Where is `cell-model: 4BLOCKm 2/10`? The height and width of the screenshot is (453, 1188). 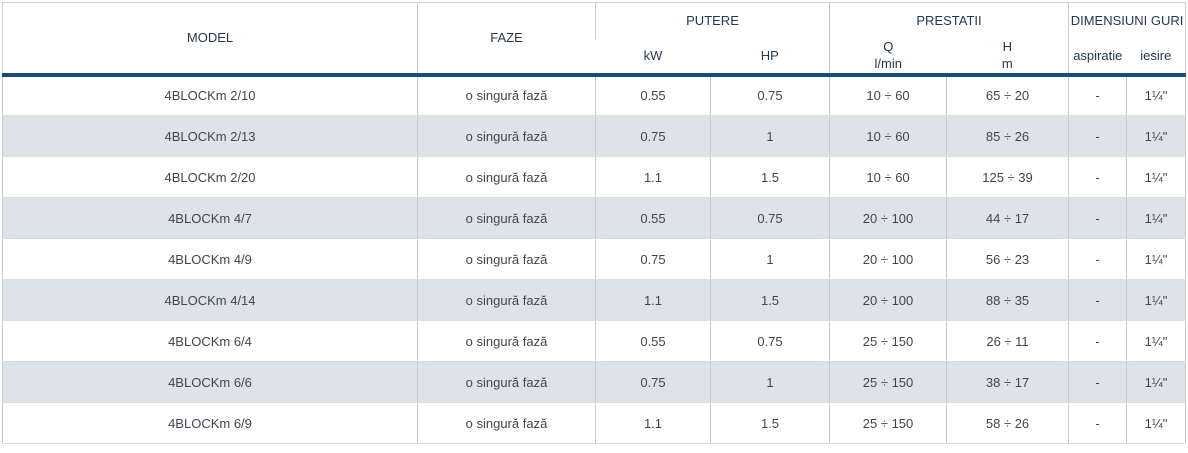
cell-model: 4BLOCKm 2/10 is located at coordinates (210, 95).